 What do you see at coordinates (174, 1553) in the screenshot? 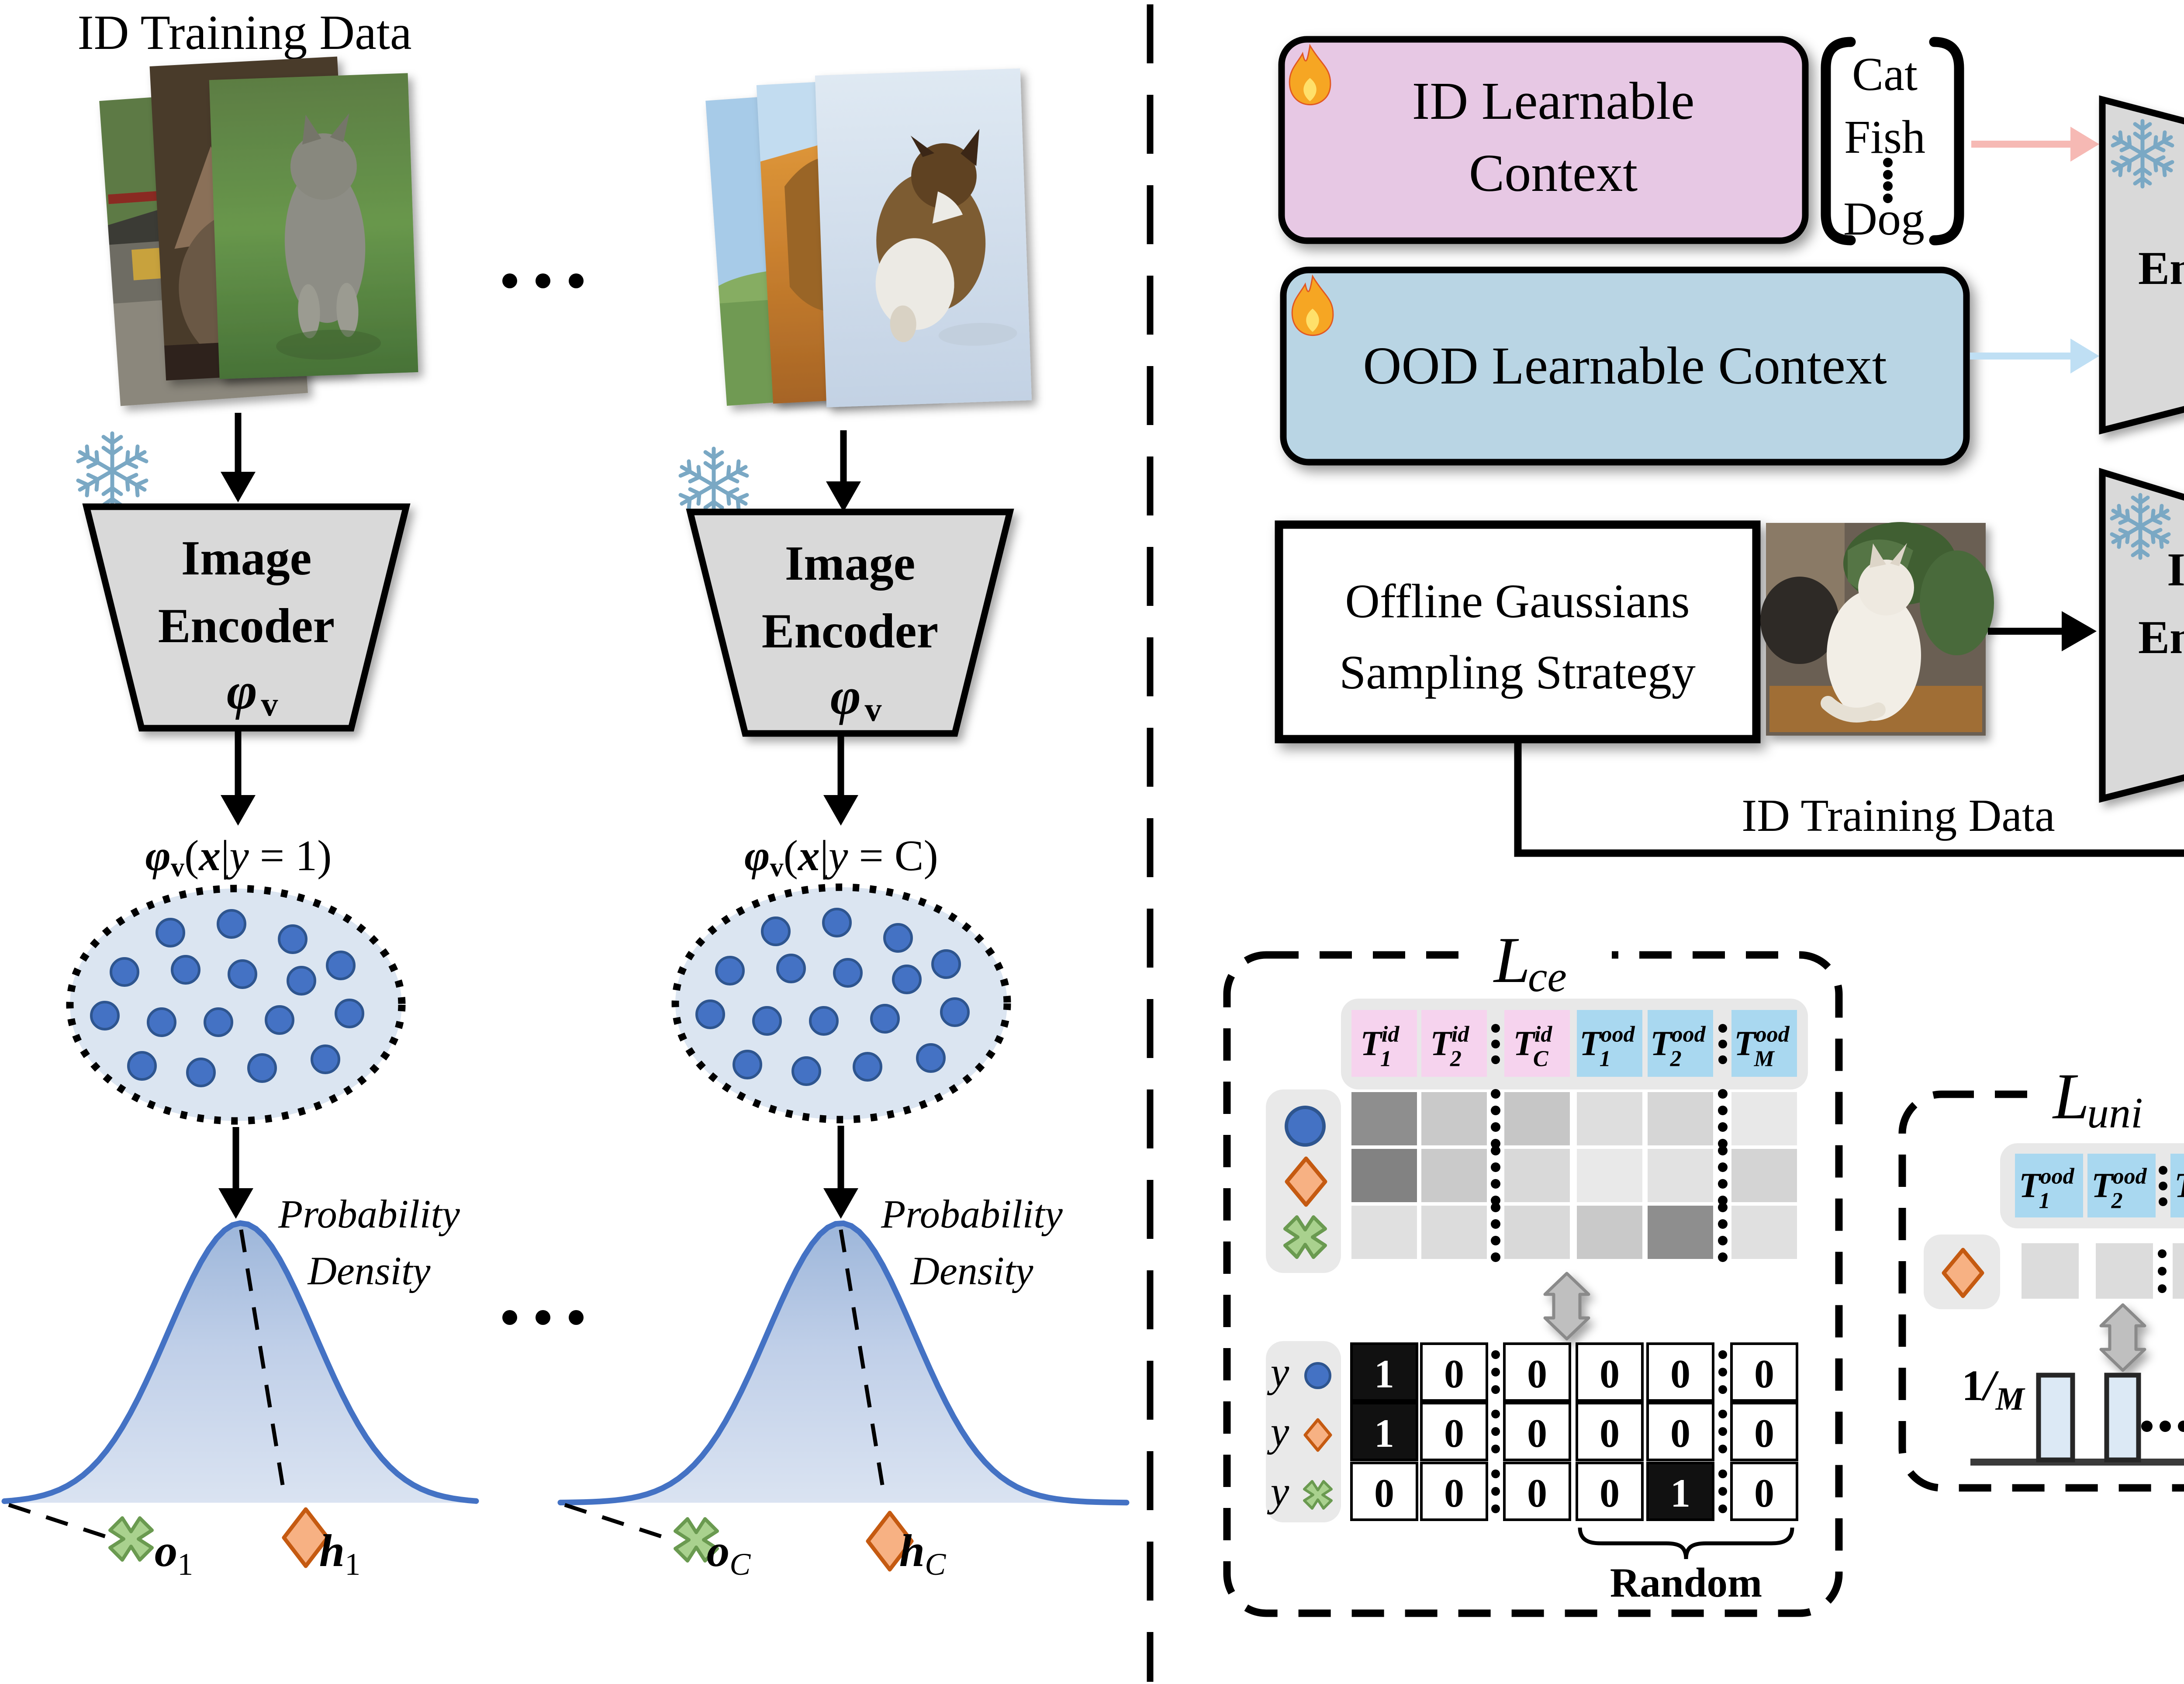
I see `svg-text: o1` at bounding box center [174, 1553].